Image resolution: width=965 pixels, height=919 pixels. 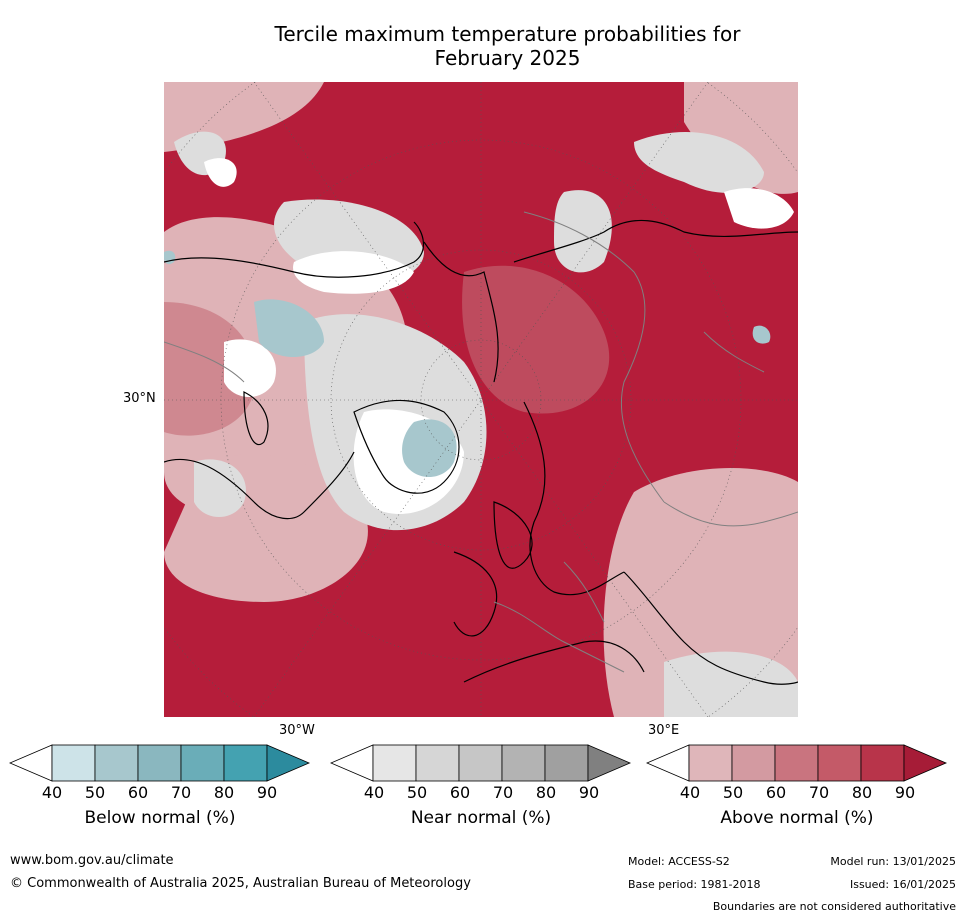 I want to click on colorbar-below-normal-ticks: 40 50 60 70 80 90, so click(x=159, y=793).